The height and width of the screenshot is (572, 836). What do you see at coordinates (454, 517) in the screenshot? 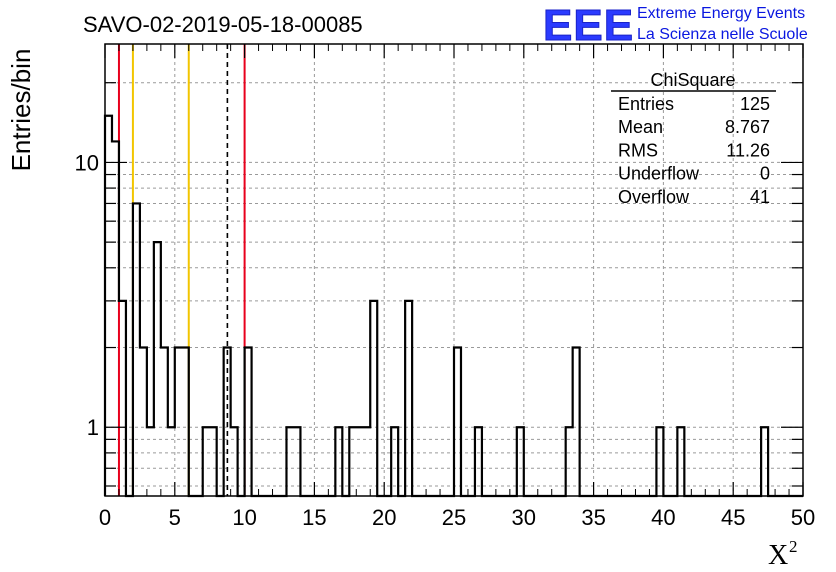
I see `x-tick-label: 25` at bounding box center [454, 517].